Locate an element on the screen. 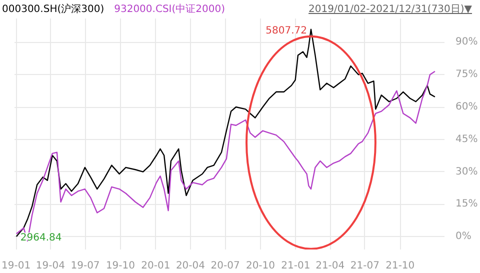 The height and width of the screenshot is (273, 480). x-tick-label: 21-01 is located at coordinates (295, 266).